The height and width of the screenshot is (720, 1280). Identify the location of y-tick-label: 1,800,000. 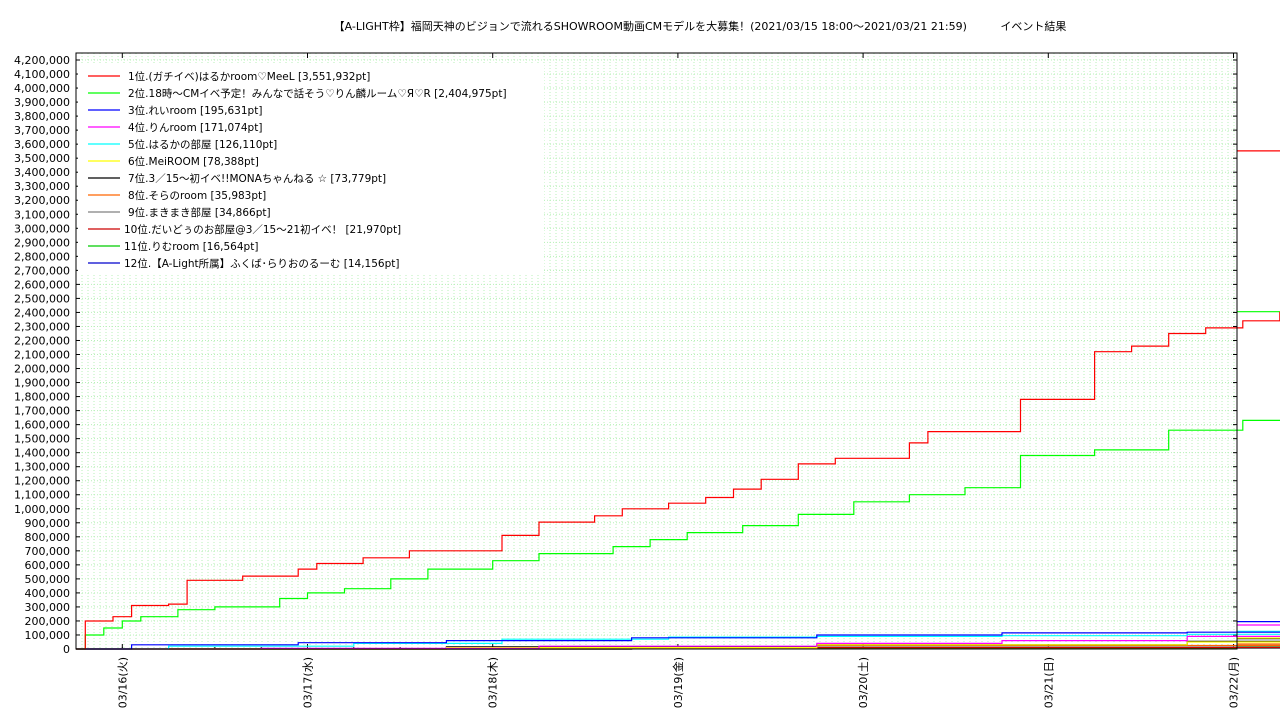
(42, 397).